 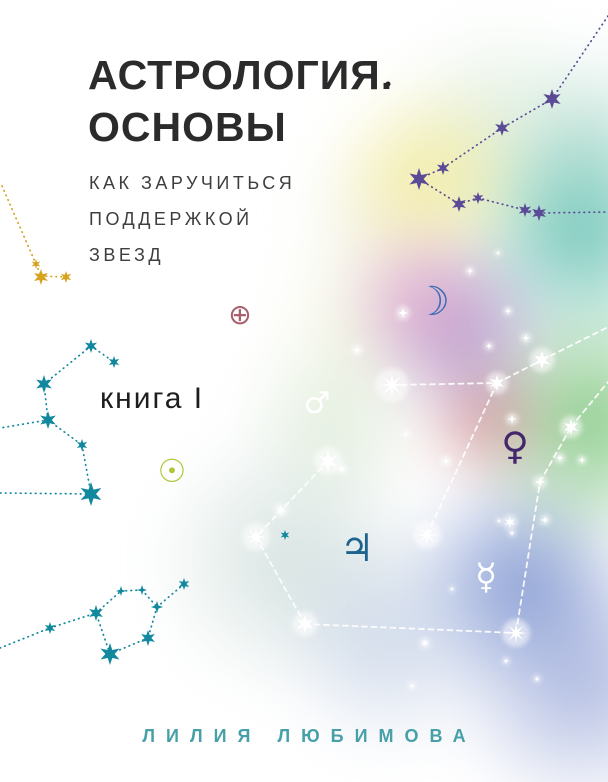 I want to click on sun-symbol-icon: ☉, so click(x=172, y=471).